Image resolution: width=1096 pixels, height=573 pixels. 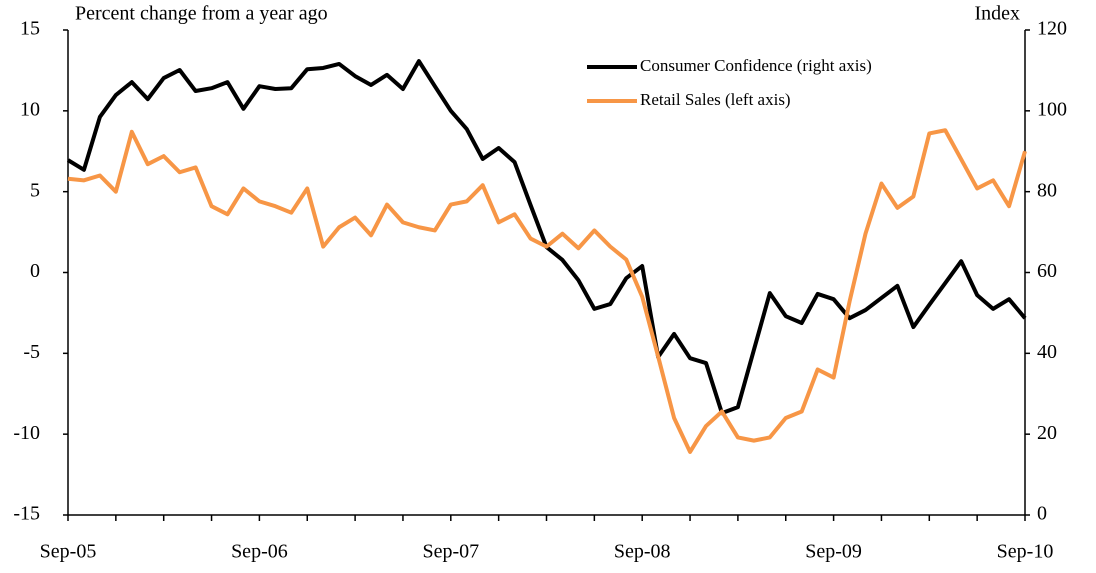 I want to click on y-tick-label: -10, so click(x=26, y=433).